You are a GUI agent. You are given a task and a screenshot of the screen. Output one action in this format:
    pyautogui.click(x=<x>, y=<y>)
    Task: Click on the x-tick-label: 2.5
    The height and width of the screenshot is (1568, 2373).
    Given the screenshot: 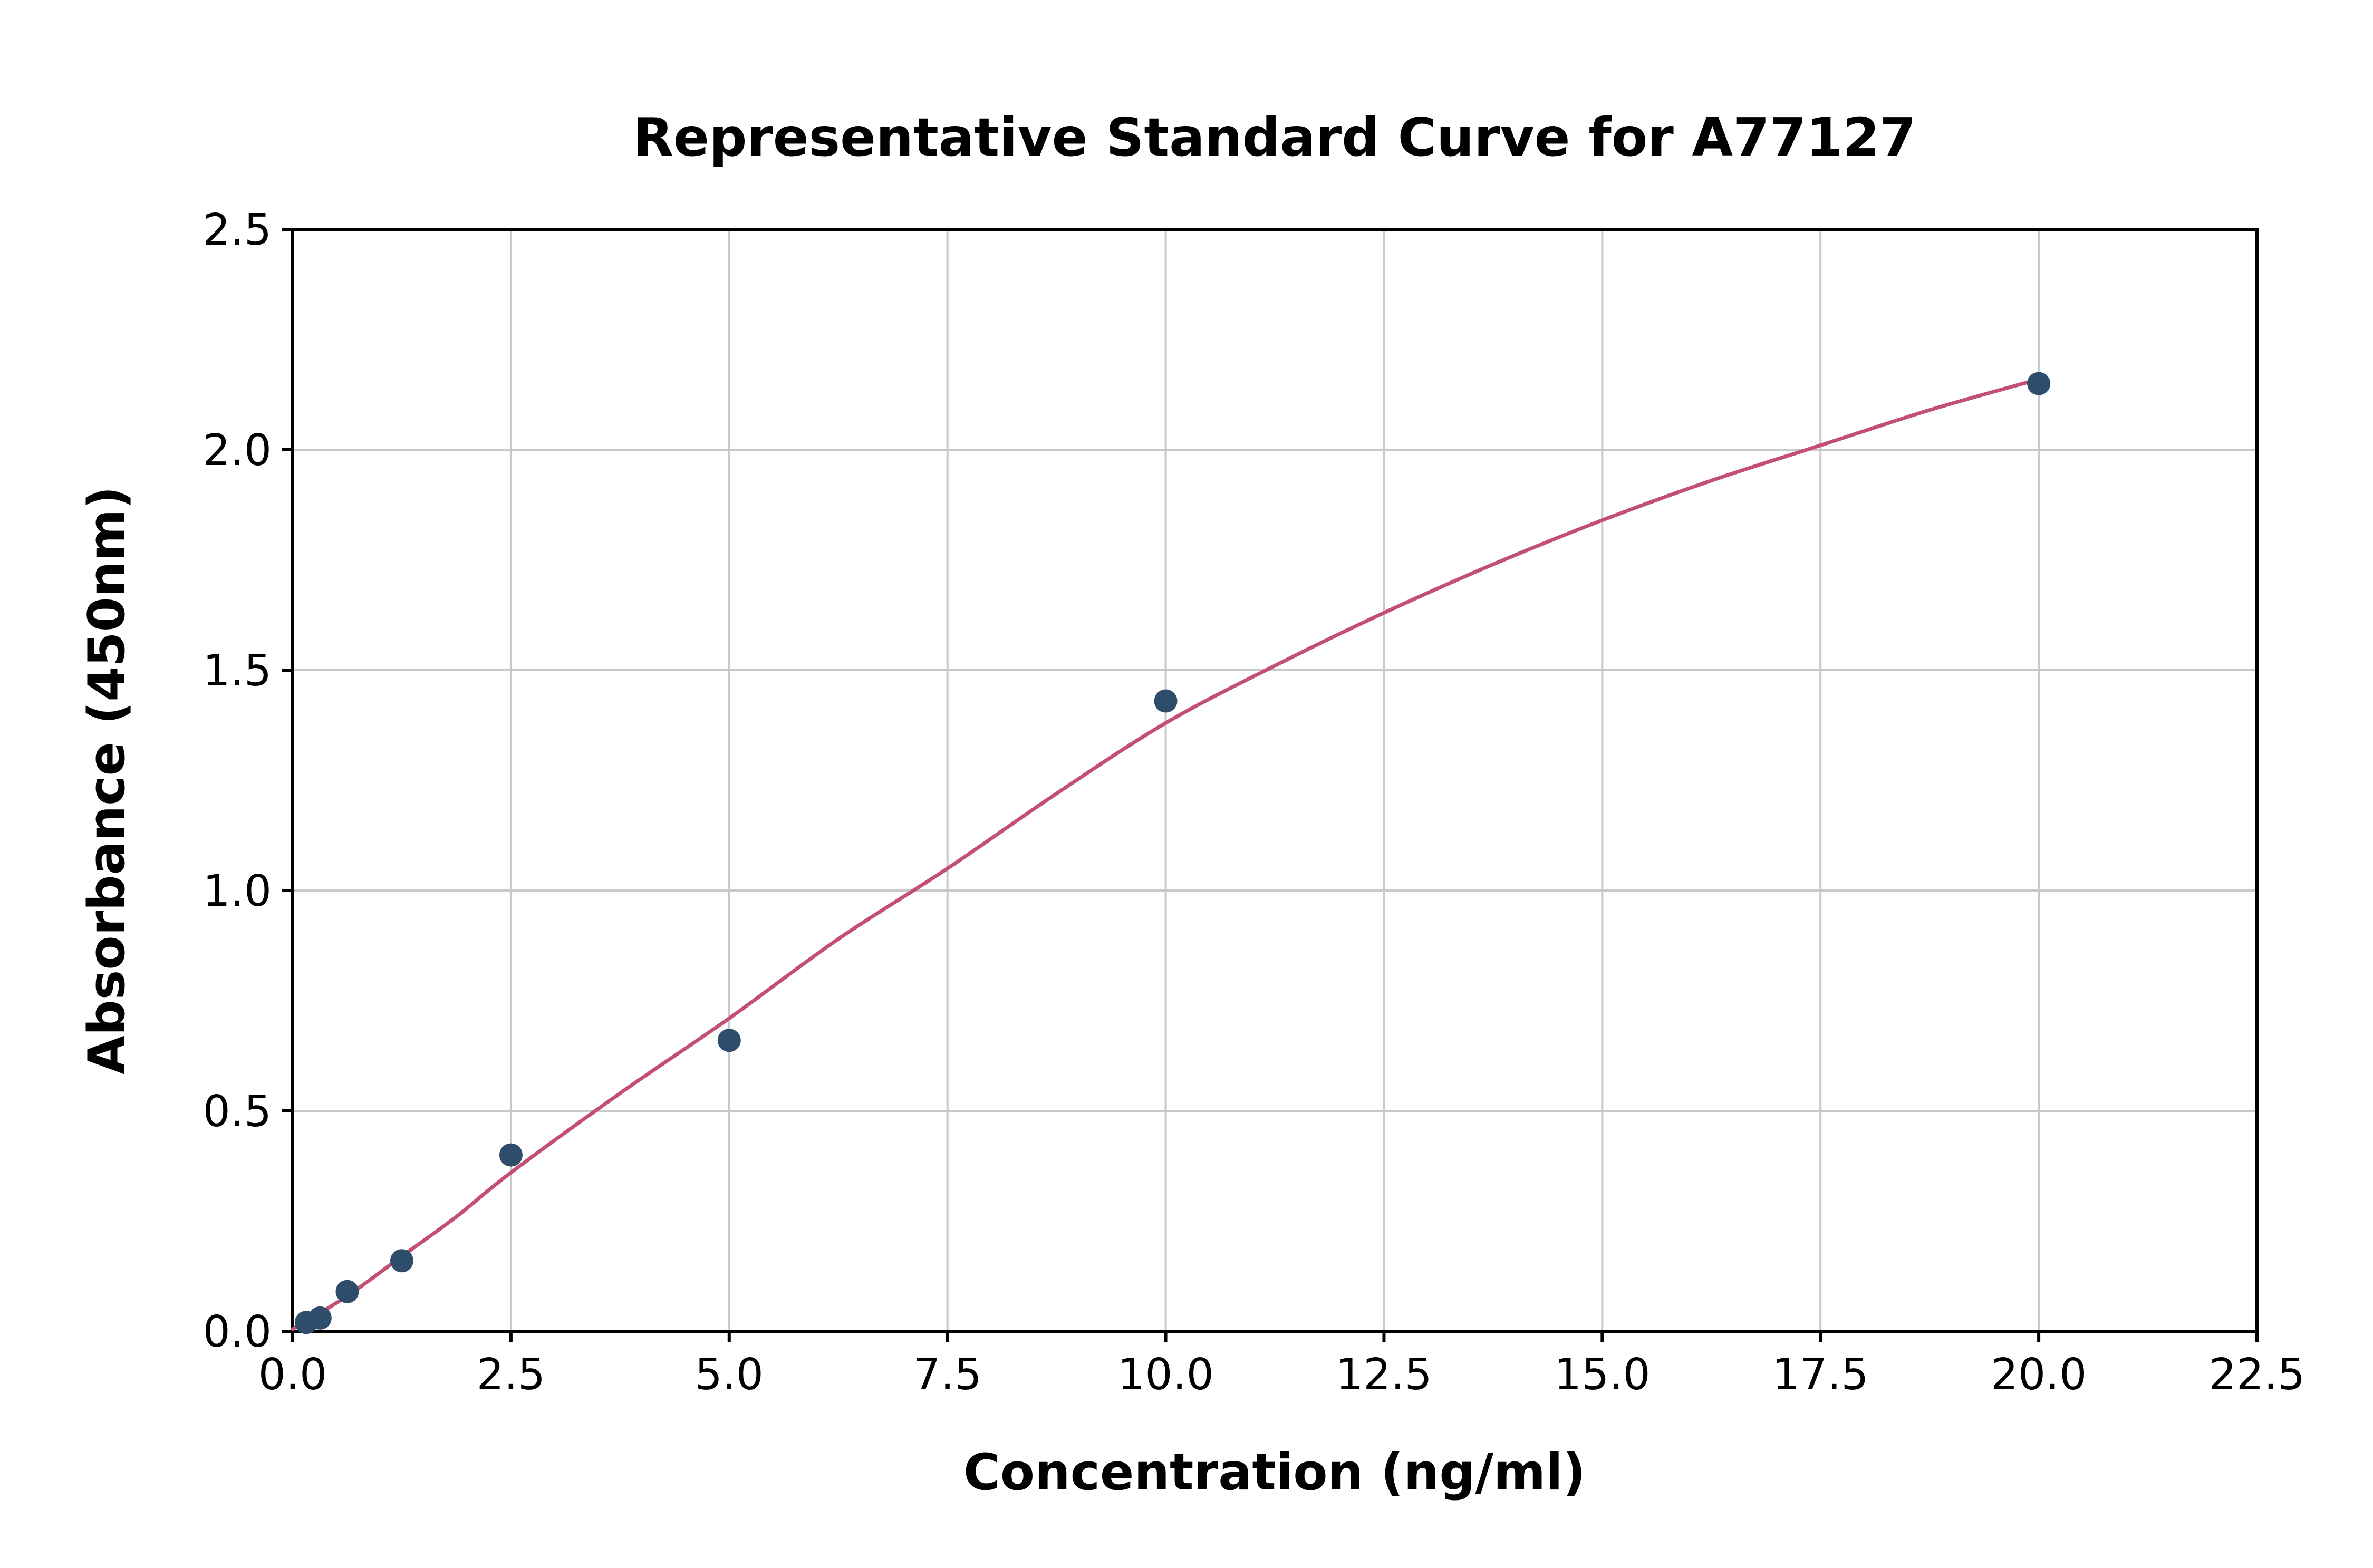 What is the action you would take?
    pyautogui.click(x=511, y=1375)
    